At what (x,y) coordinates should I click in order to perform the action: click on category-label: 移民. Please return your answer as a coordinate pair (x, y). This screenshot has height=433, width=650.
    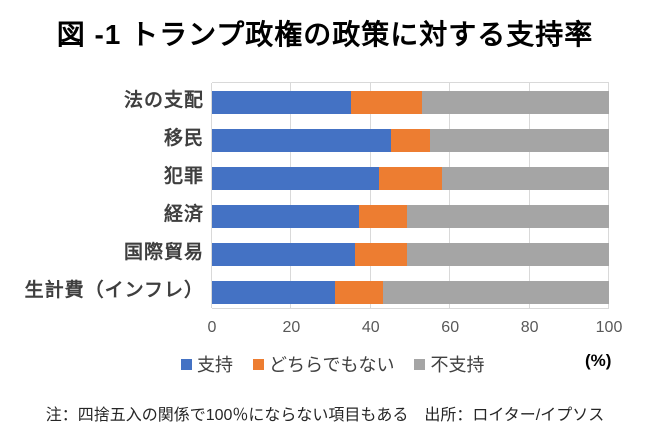
    Looking at the image, I should click on (183, 138).